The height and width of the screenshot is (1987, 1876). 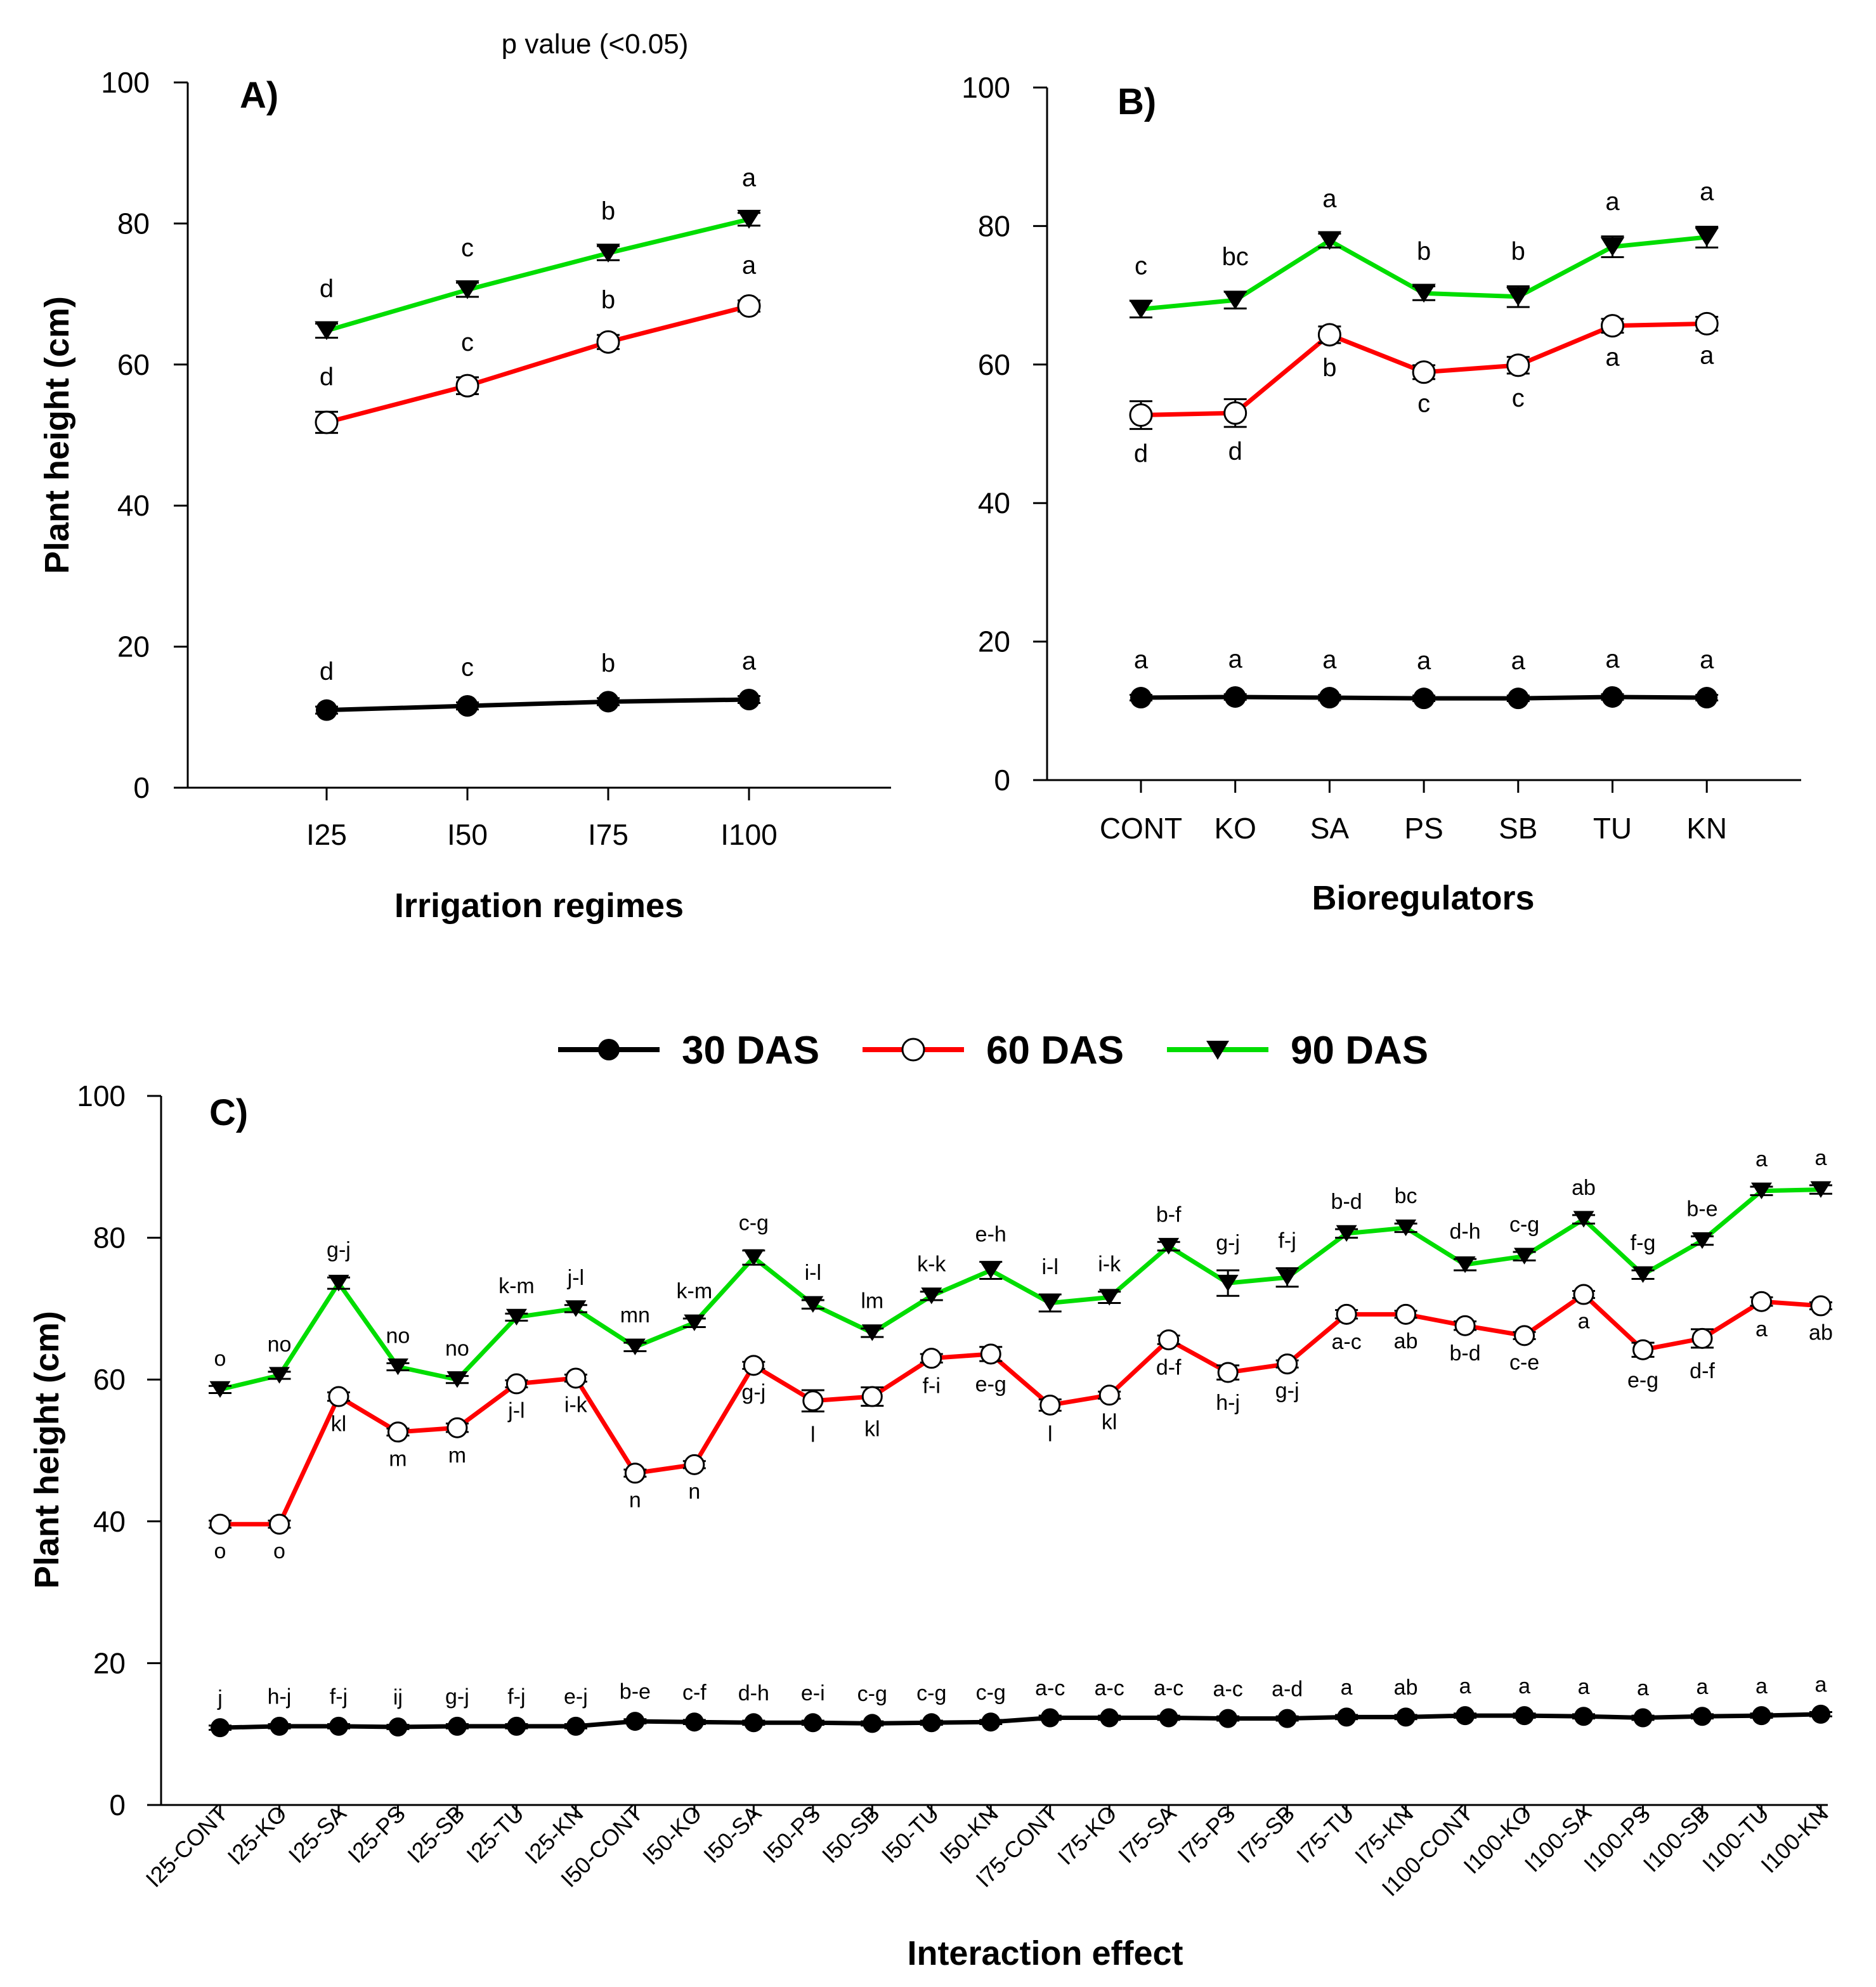 What do you see at coordinates (1707, 323) in the screenshot?
I see `panel-b-series-60-das-point` at bounding box center [1707, 323].